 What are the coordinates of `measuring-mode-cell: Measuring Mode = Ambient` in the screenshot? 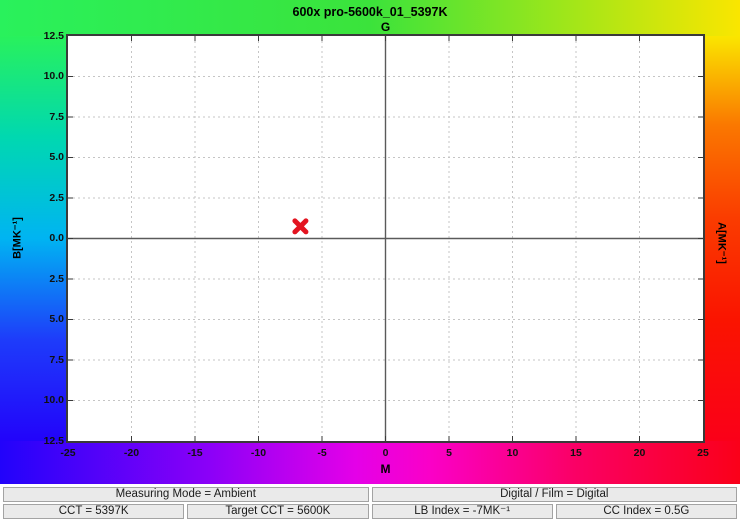 It's located at (186, 494).